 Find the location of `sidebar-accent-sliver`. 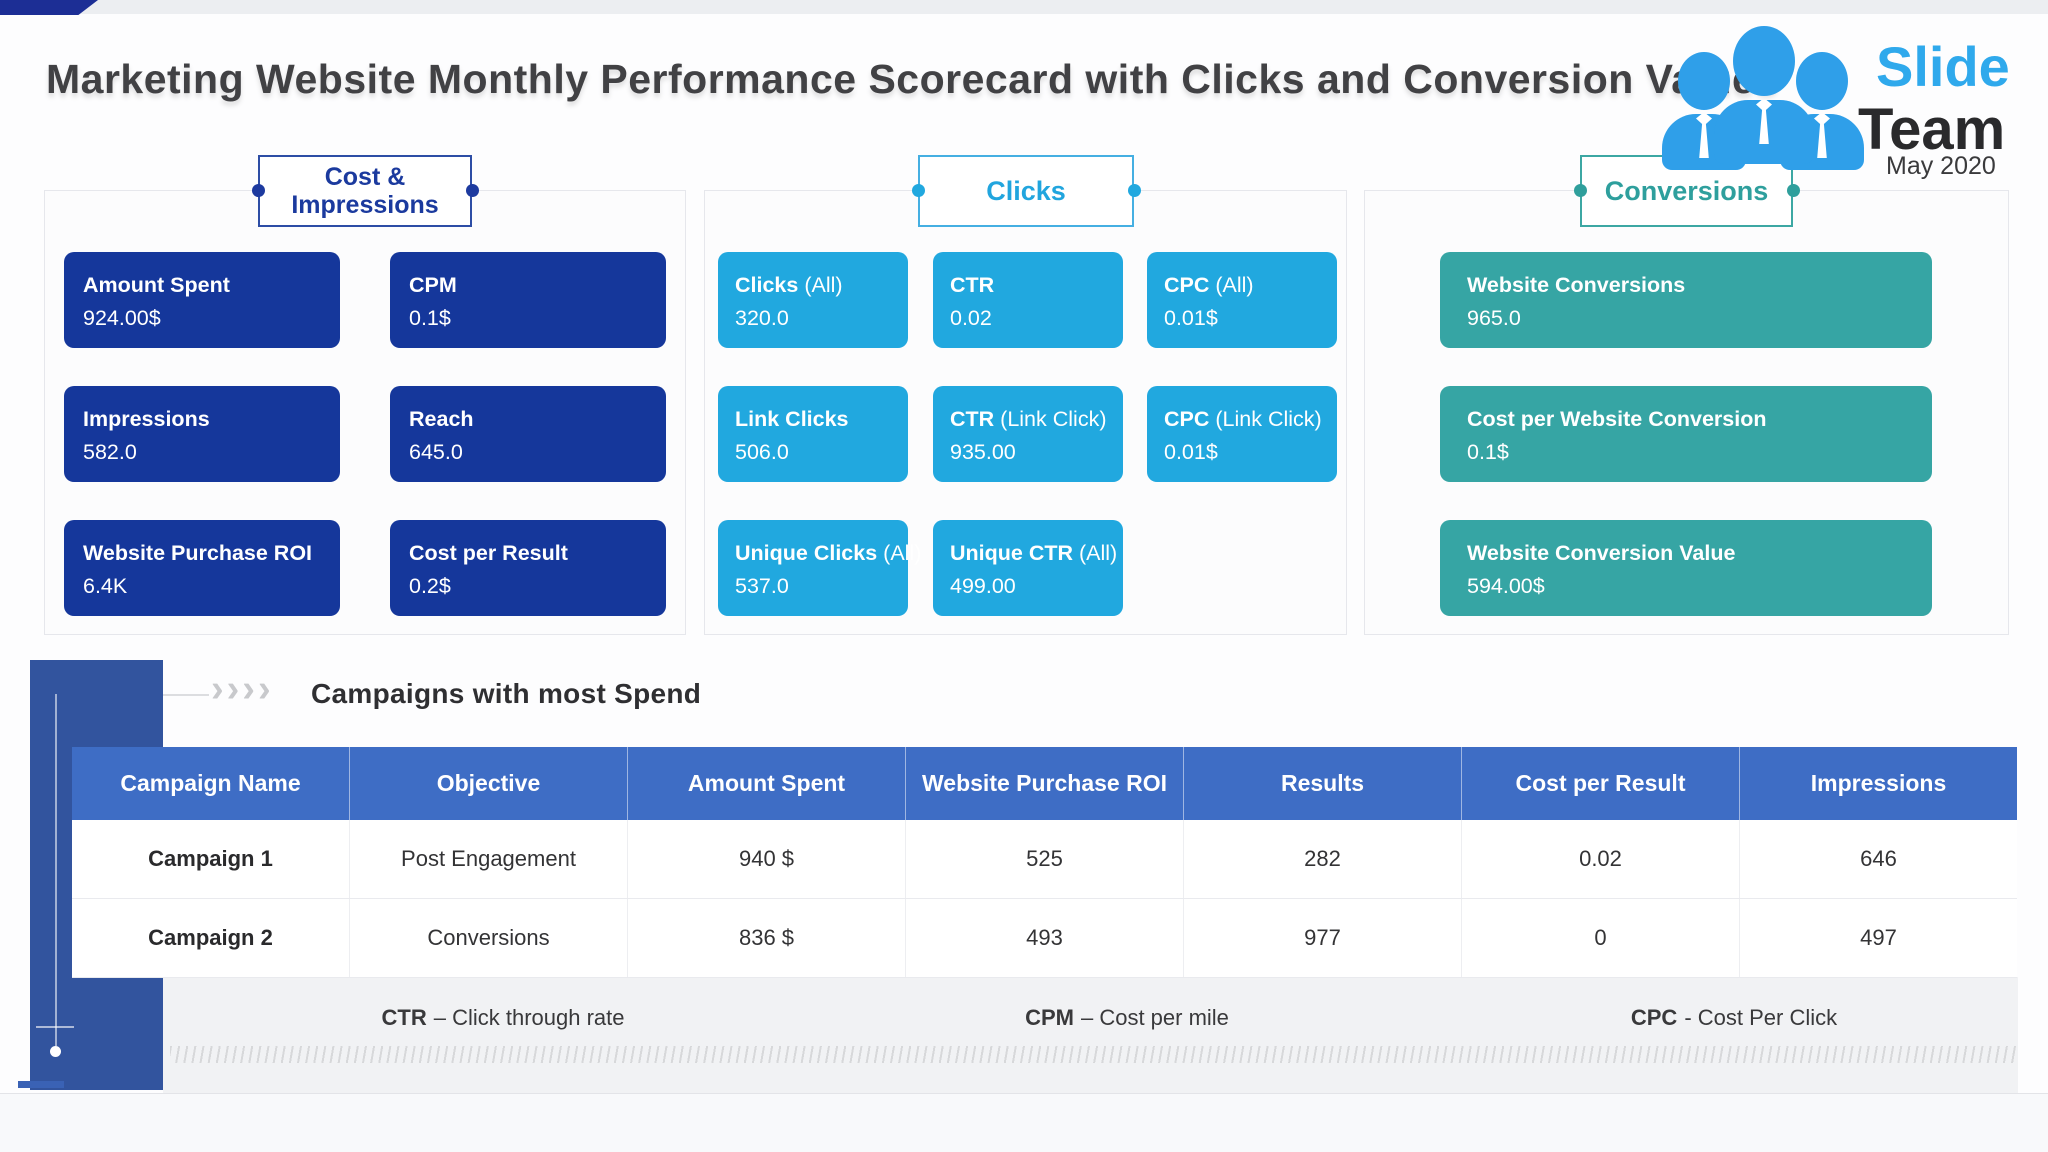

sidebar-accent-sliver is located at coordinates (41, 1084).